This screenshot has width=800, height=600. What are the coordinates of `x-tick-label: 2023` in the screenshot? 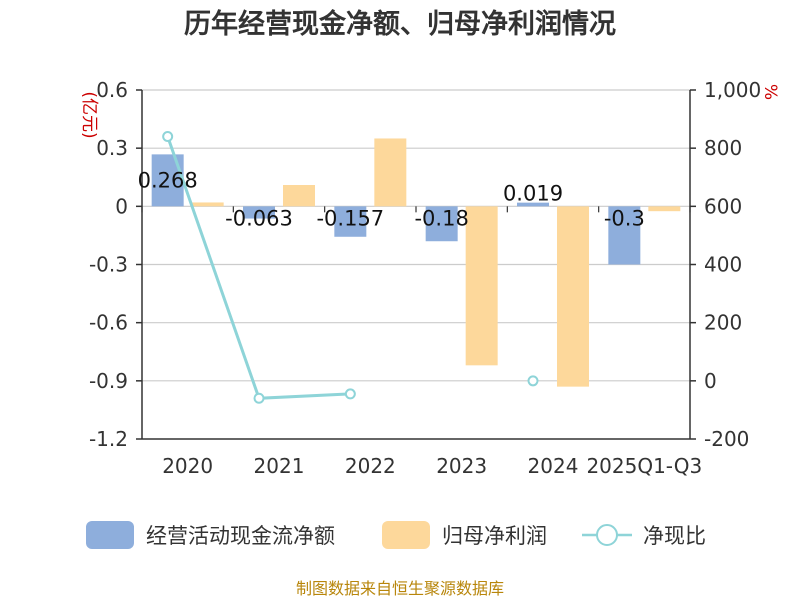 It's located at (461, 466).